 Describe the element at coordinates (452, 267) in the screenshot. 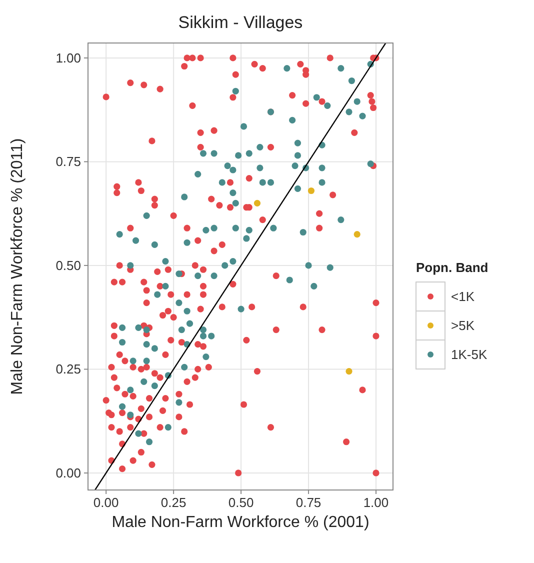

I see `legend-title: Popn. Band` at that location.